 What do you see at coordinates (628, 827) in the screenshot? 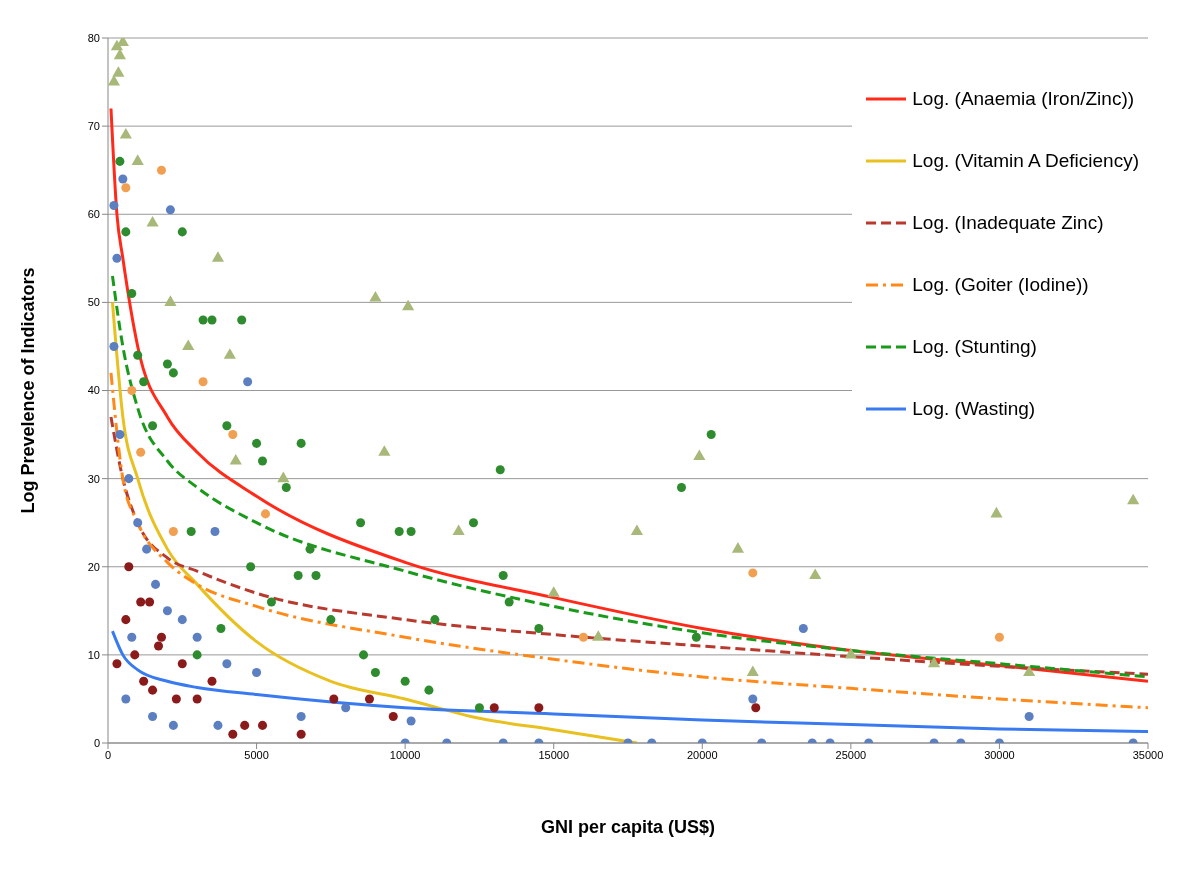
I see `x-axis-title: GNI per capita (US$)` at bounding box center [628, 827].